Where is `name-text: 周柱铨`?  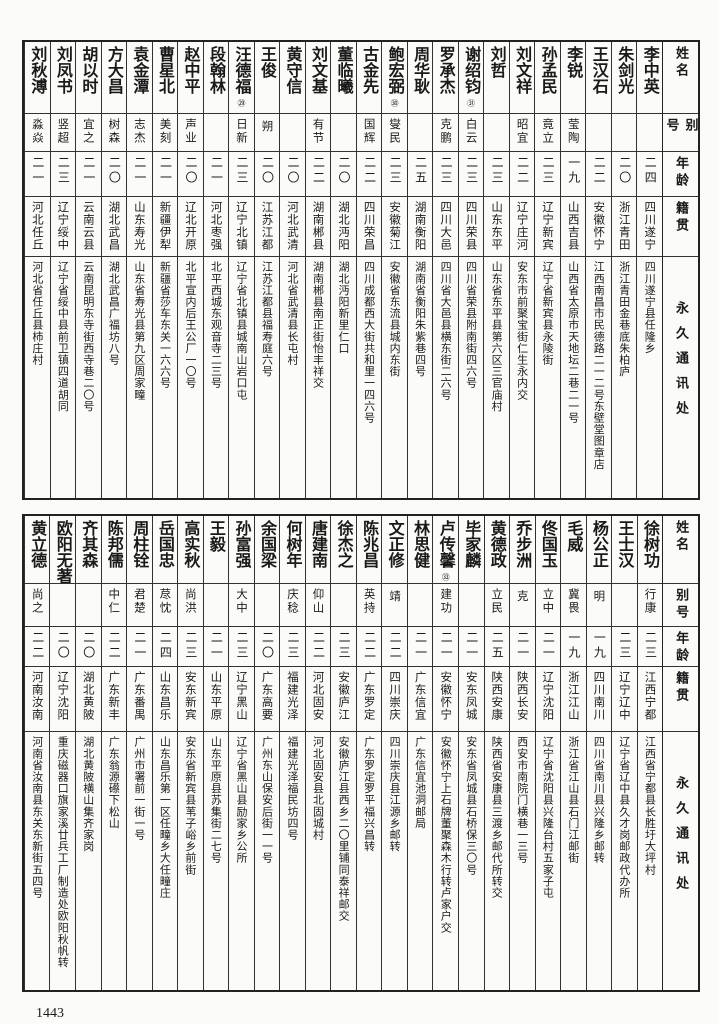 name-text: 周柱铨 is located at coordinates (140, 544).